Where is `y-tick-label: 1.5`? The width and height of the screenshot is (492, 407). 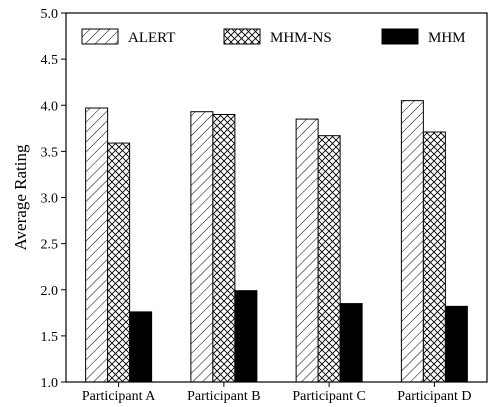 y-tick-label: 1.5 is located at coordinates (50, 337).